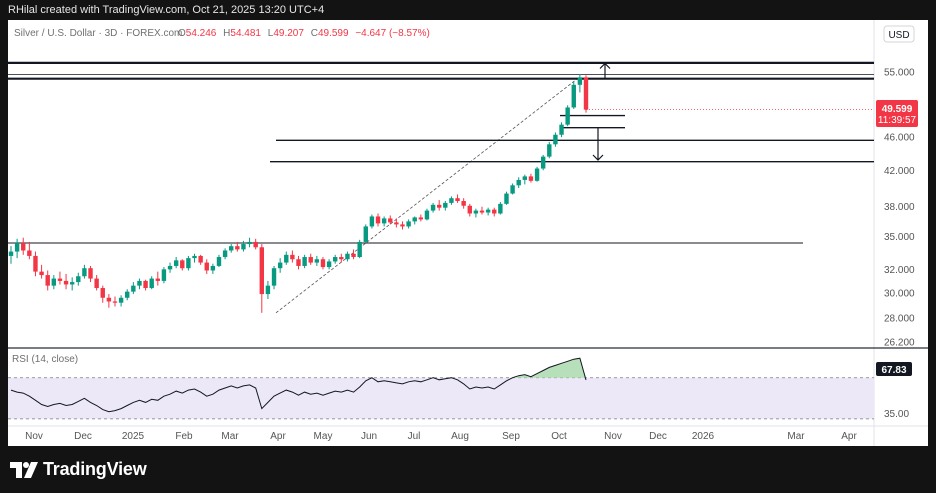 This screenshot has height=493, width=936. Describe the element at coordinates (288, 33) in the screenshot. I see `low-value: 49.207` at that location.